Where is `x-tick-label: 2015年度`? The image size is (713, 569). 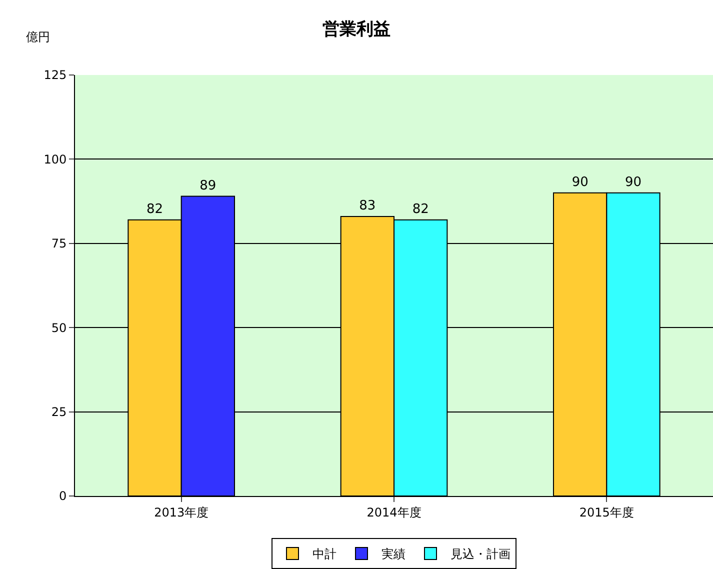 x-tick-label: 2015年度 is located at coordinates (606, 512).